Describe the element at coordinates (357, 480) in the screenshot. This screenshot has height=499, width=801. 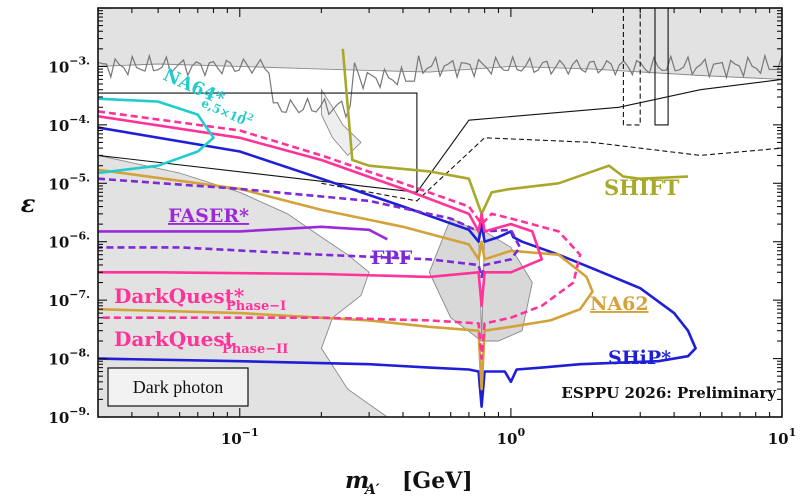
I see `svg-text: m` at that location.